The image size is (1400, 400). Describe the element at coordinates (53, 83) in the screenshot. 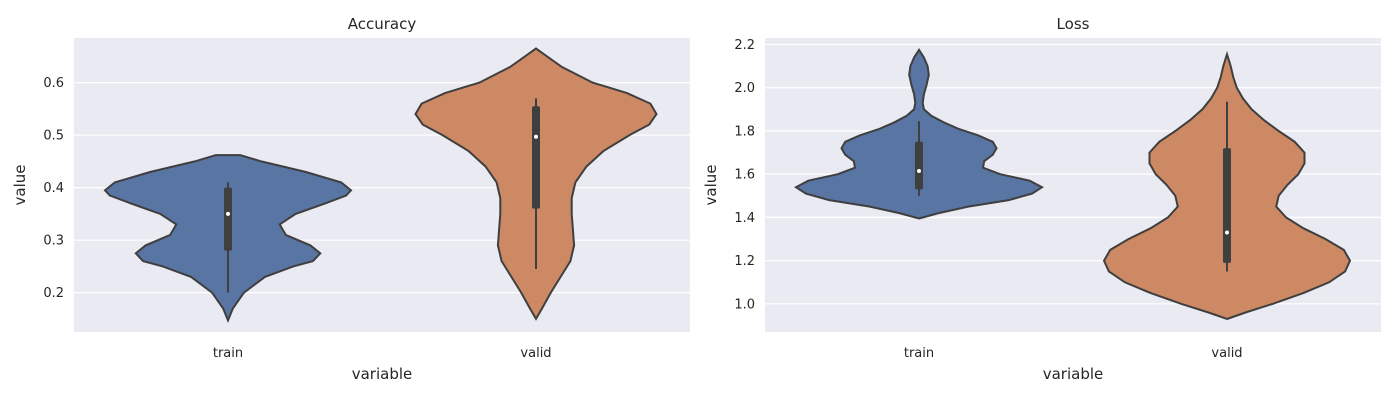

I see `accuracy-y-tick-label: 0.6` at that location.